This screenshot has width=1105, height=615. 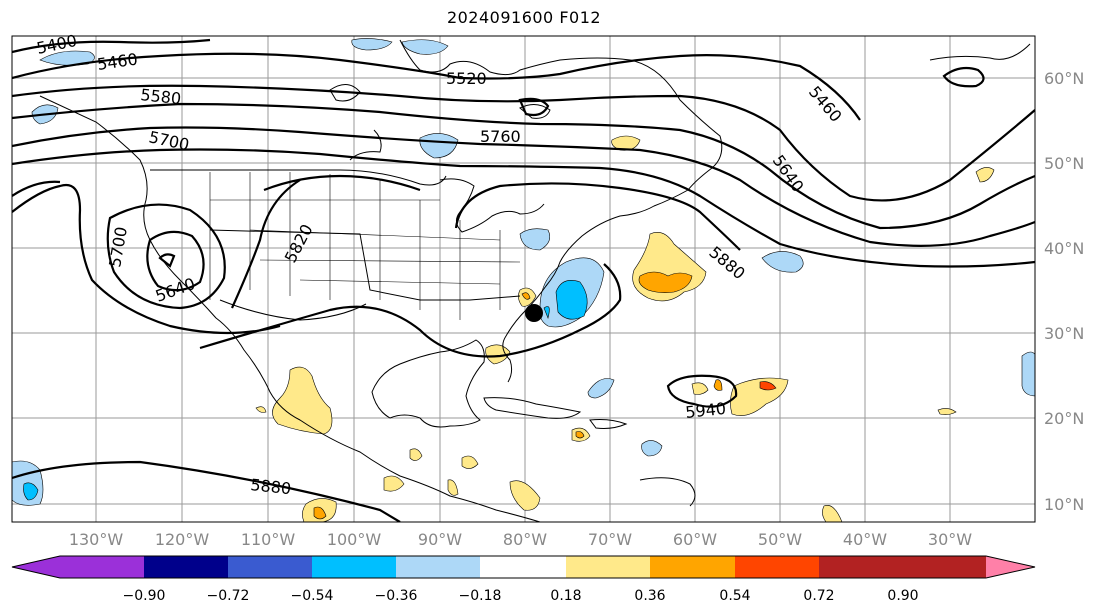 I want to click on colorbar-label: 0.72, so click(x=818, y=596).